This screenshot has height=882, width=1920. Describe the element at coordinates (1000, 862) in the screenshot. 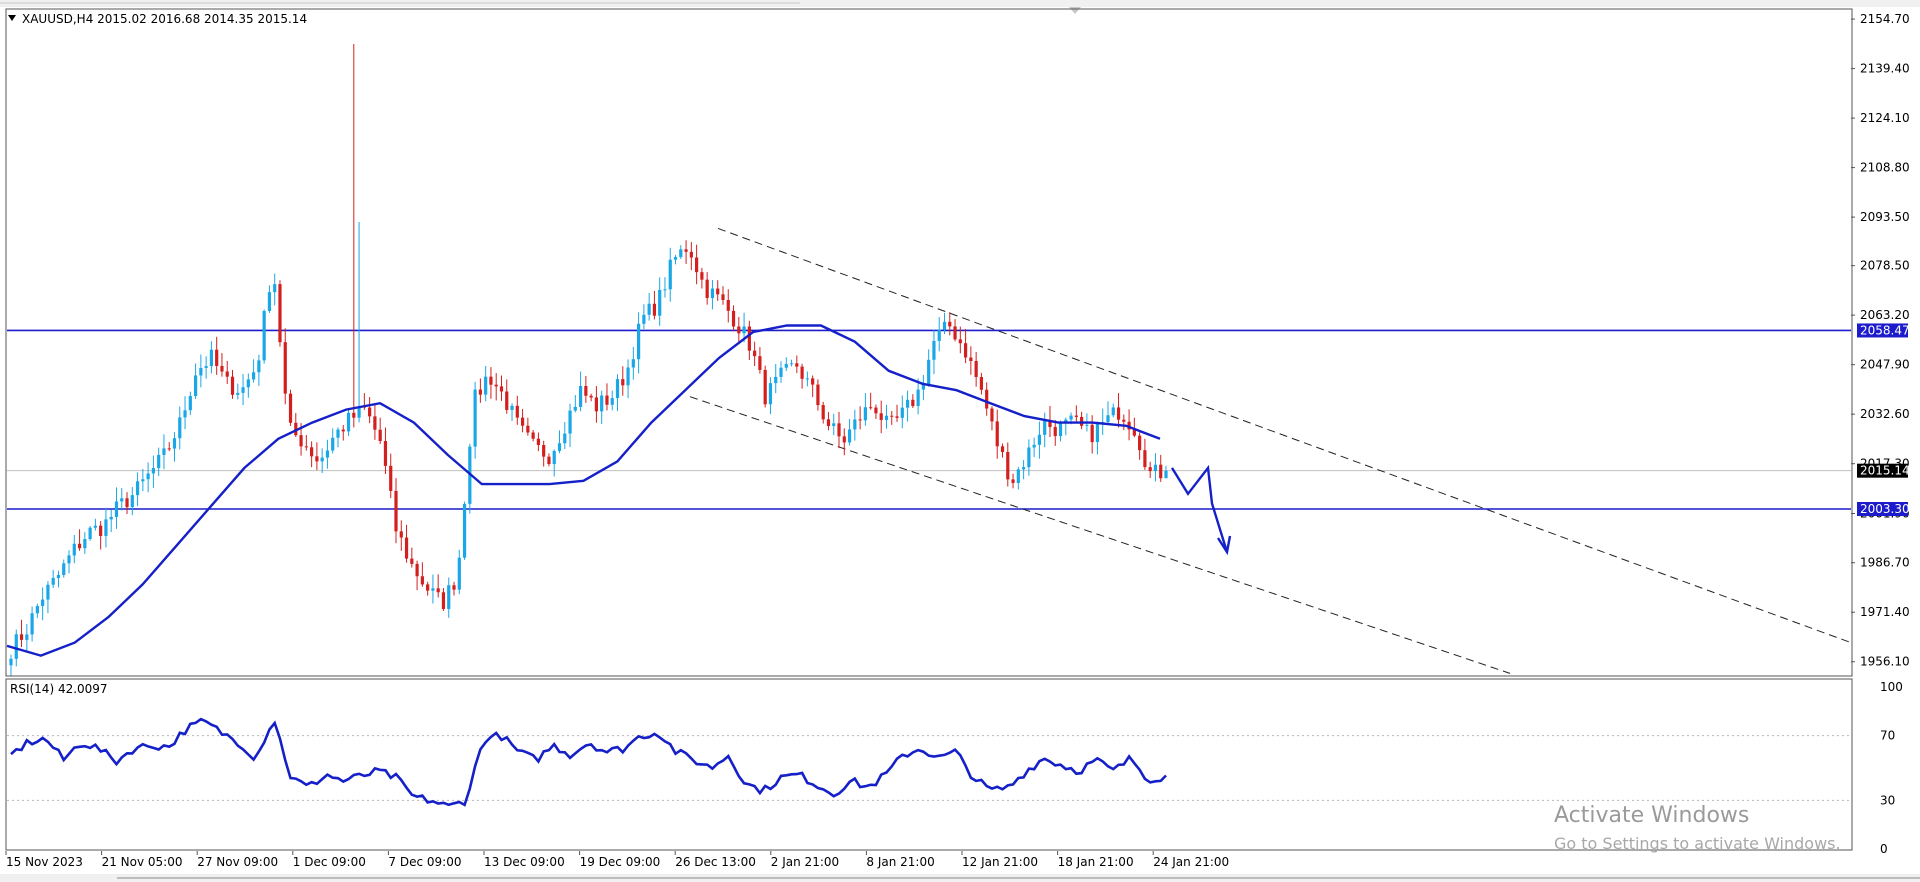

I see `time-tick-label: 12 Jan 21:00` at that location.